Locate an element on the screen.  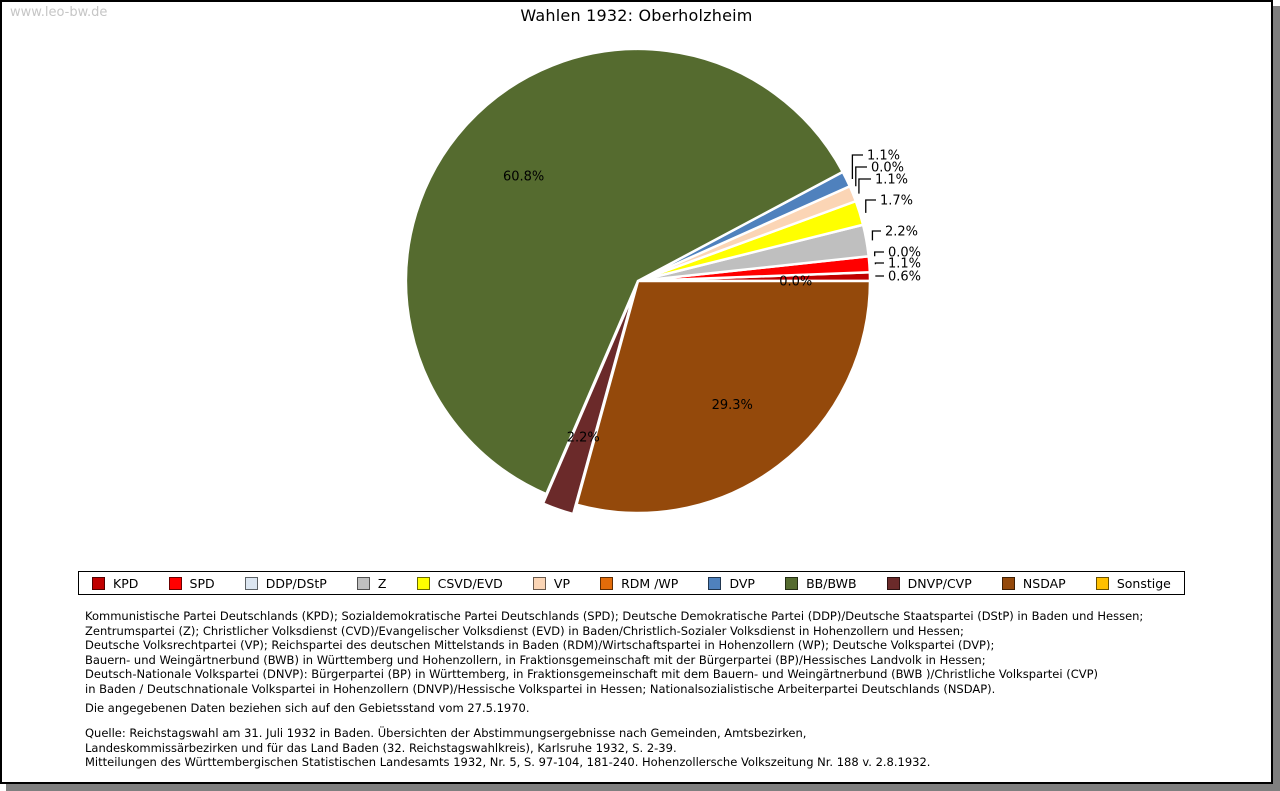
legend-label: DNVP/CVP is located at coordinates (939, 583).